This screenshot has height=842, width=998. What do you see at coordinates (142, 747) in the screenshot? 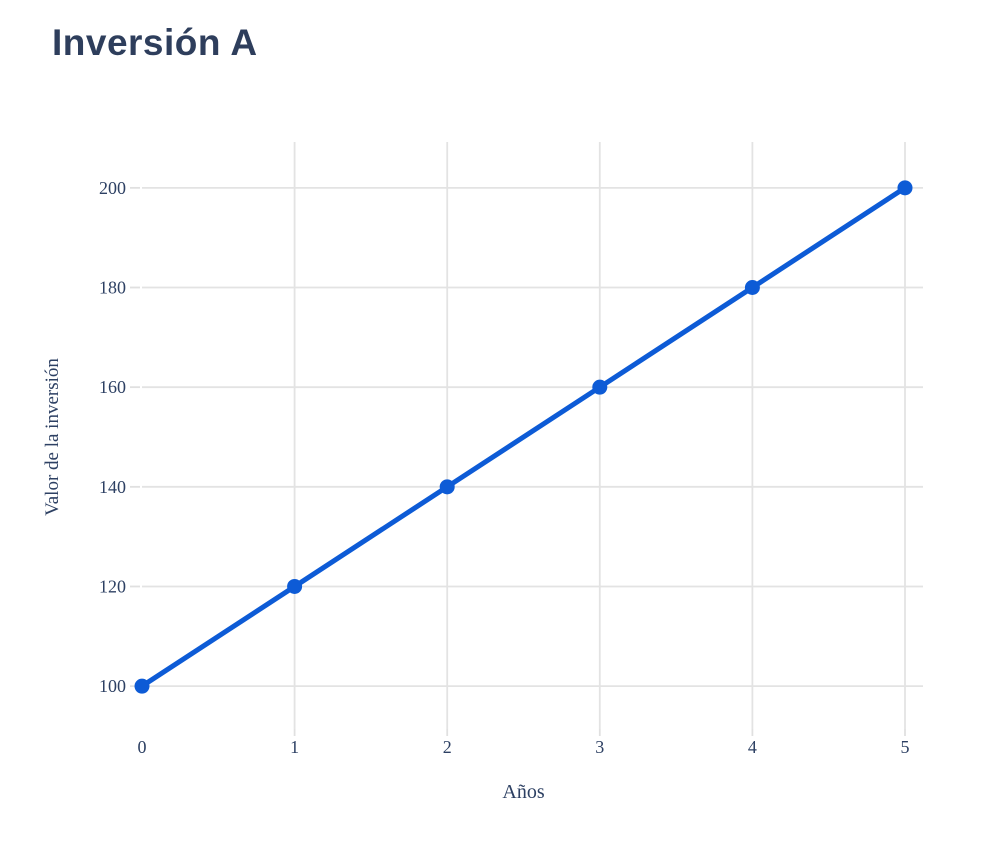
I see `x-tick-label: 0` at bounding box center [142, 747].